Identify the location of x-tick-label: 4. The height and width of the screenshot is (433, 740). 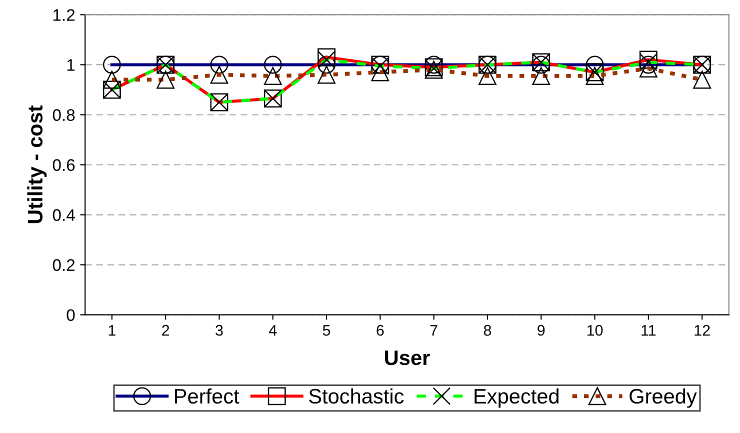
(272, 330).